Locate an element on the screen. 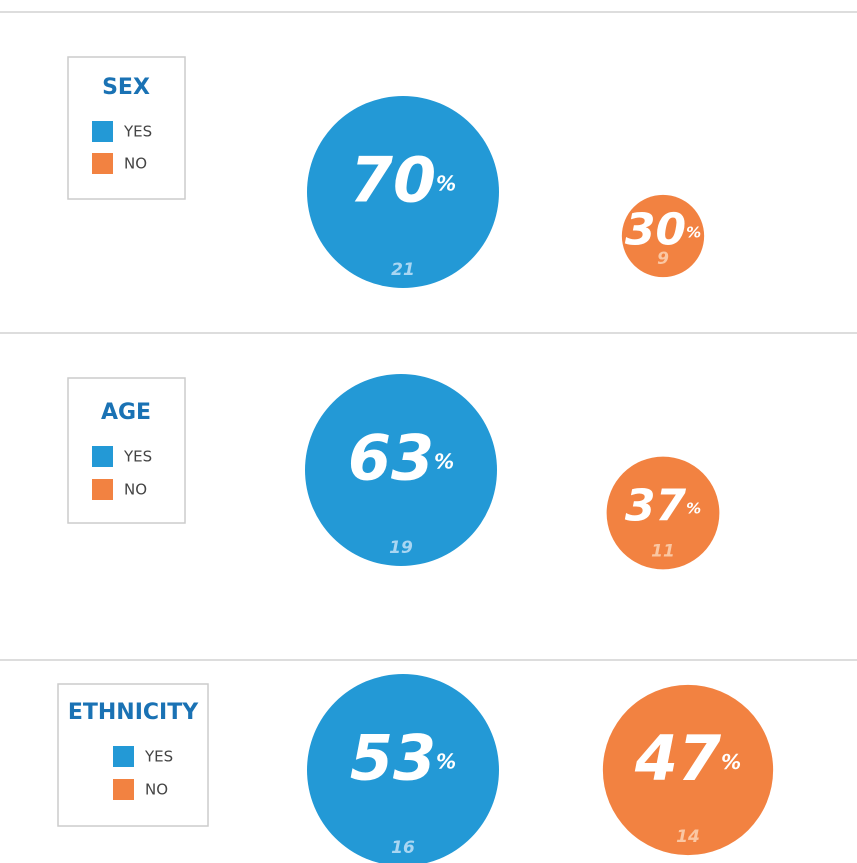 This screenshot has width=857, height=863. value-number: 47 is located at coordinates (678, 758).